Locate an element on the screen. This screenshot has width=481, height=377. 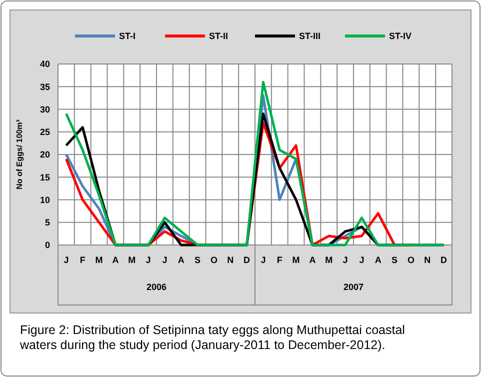
y-tick-label: 30 is located at coordinates (45, 109).